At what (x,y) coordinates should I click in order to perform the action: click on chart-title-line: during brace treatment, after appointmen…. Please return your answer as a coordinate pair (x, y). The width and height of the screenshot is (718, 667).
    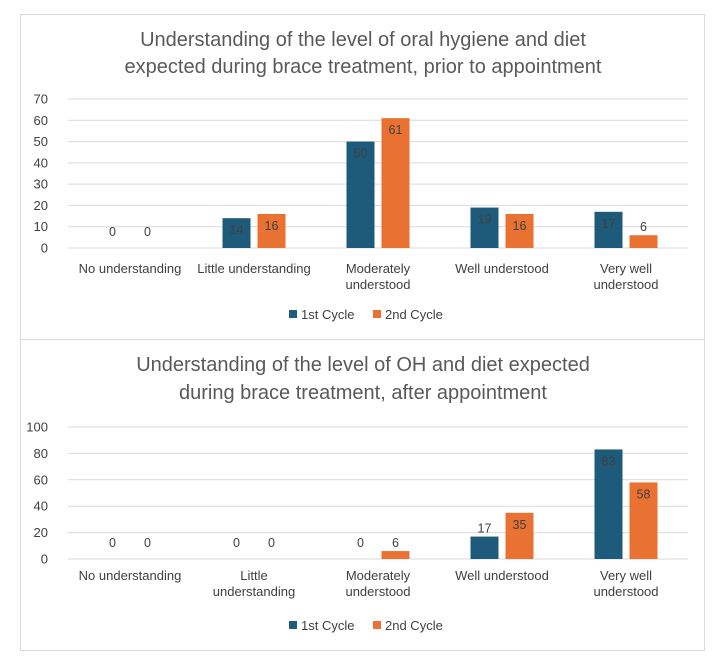
    Looking at the image, I should click on (363, 393).